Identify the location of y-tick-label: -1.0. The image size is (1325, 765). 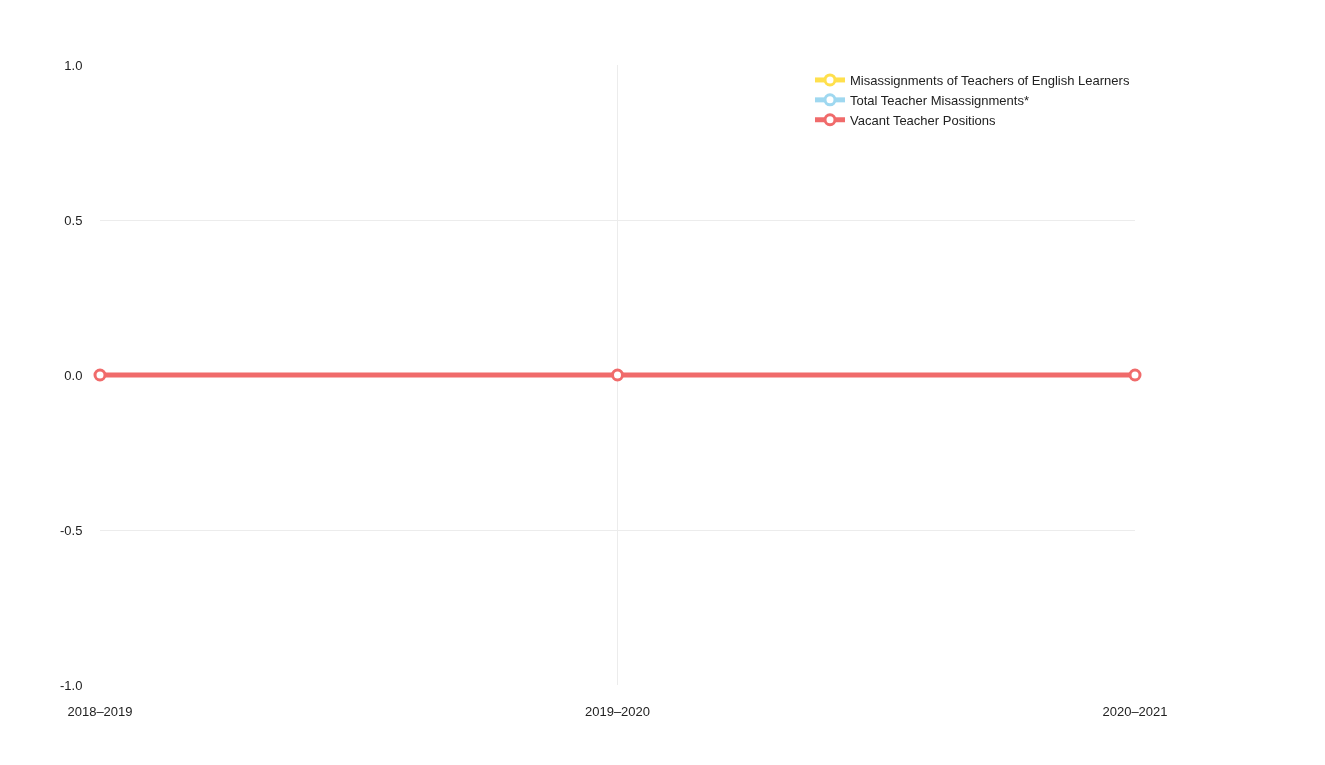
(71, 685).